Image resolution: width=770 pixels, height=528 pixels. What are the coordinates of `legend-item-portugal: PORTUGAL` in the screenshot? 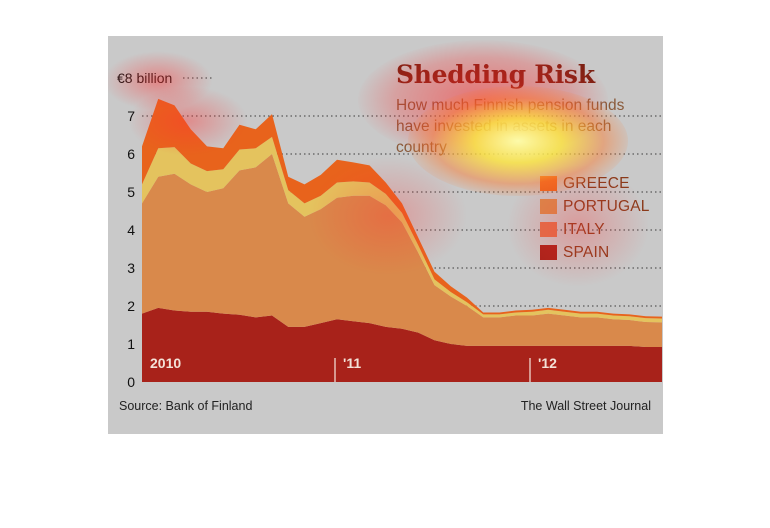 It's located at (595, 206).